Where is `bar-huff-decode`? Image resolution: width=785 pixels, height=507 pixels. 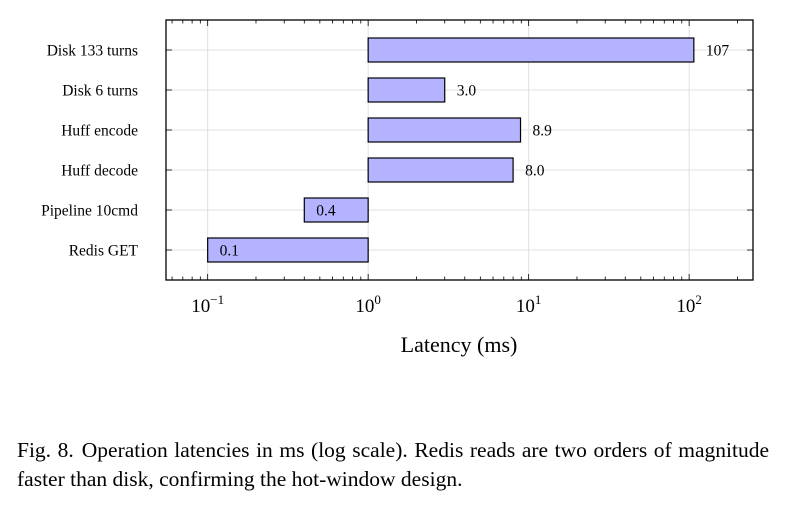 bar-huff-decode is located at coordinates (440, 170).